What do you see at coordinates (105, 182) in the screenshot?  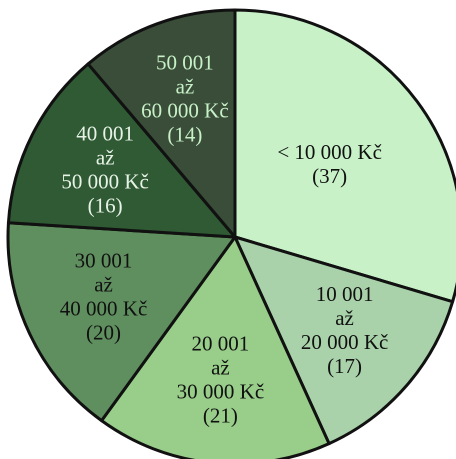 I see `slice-label: 50 000 Kč` at bounding box center [105, 182].